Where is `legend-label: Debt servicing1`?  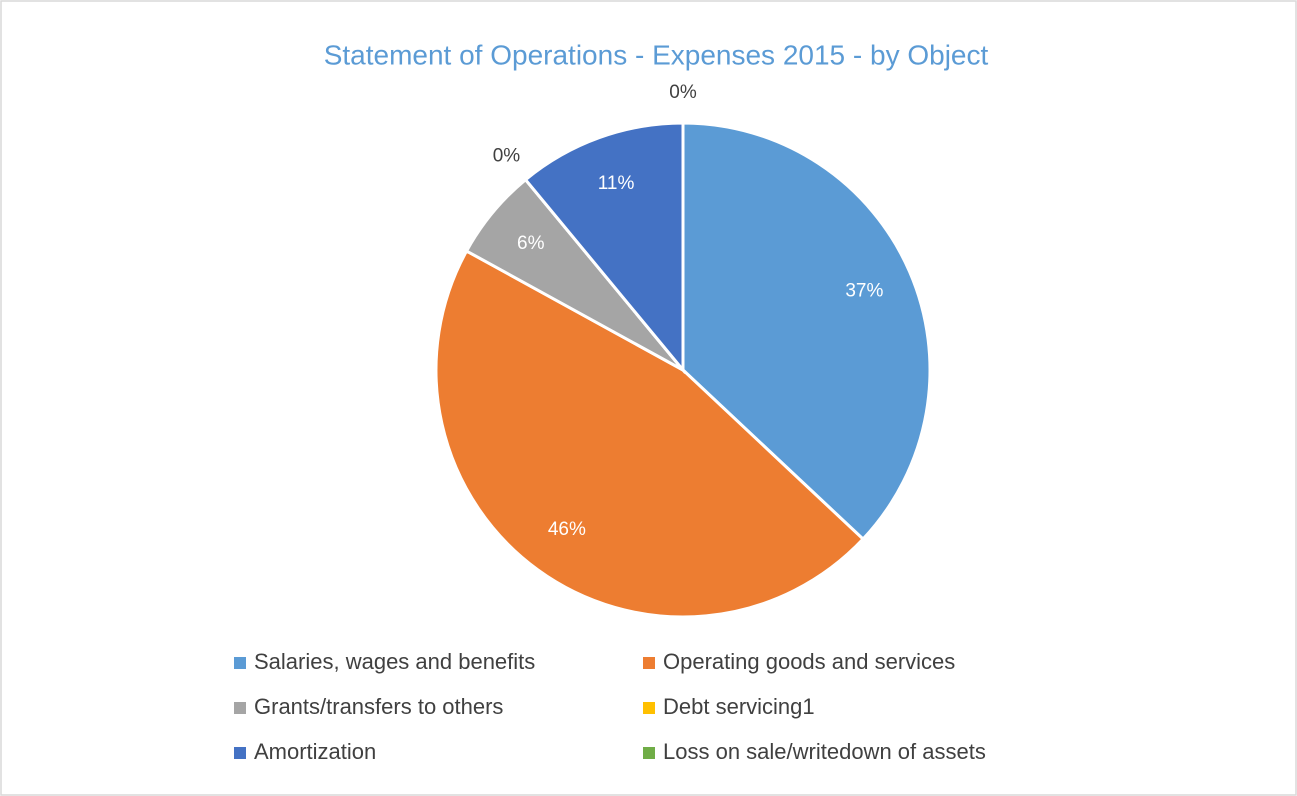 legend-label: Debt servicing1 is located at coordinates (739, 706).